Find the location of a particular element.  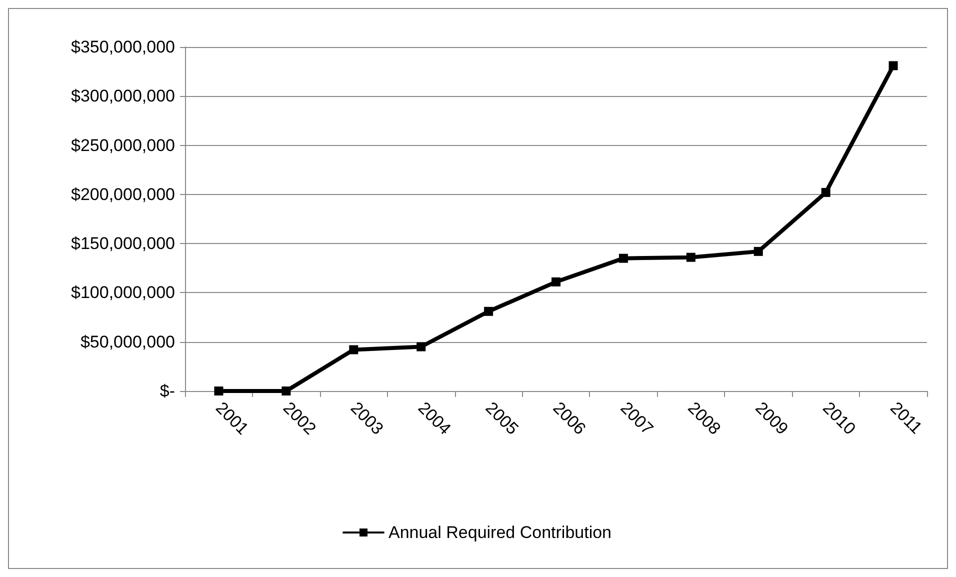

y-tick-label: $200,000,000 is located at coordinates (123, 194).